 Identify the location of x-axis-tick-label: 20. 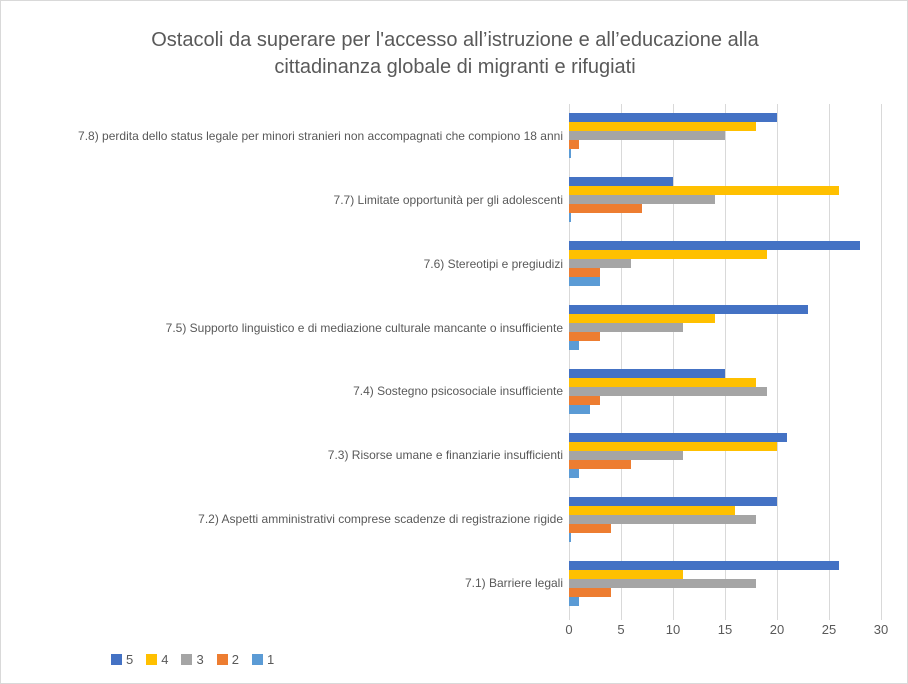
(777, 629).